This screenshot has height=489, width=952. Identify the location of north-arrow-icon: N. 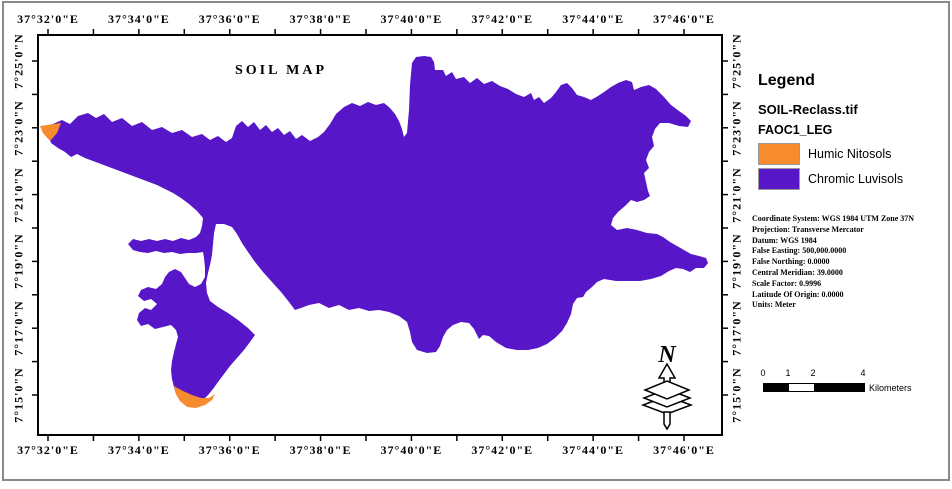
(667, 386).